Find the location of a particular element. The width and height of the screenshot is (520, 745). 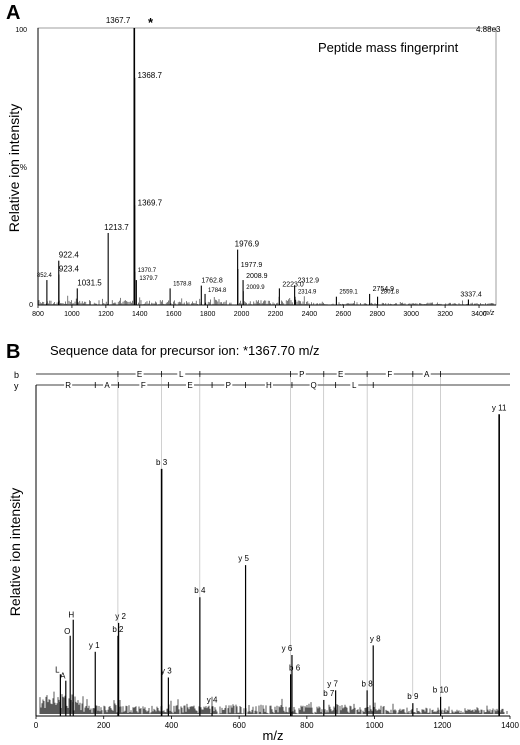

panel-b-peak-label: y 2 is located at coordinates (120, 616).